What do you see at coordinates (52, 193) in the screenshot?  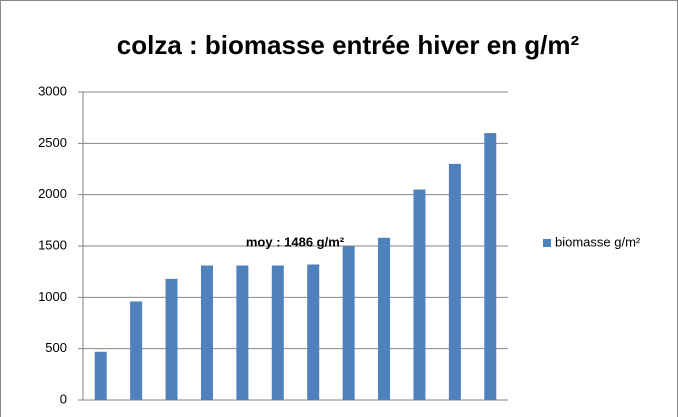 I see `y-tick-label: 2000` at bounding box center [52, 193].